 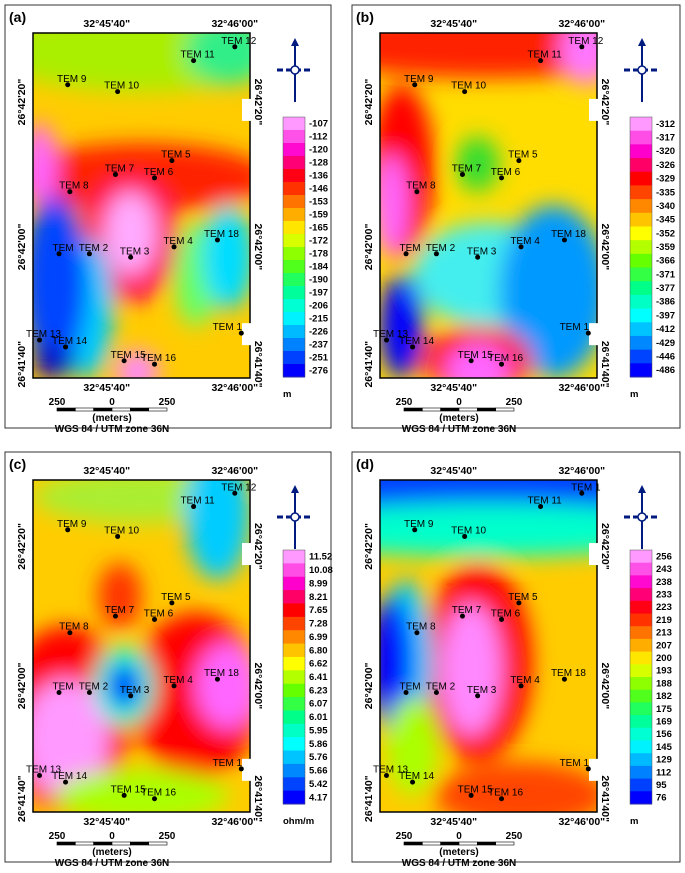 What do you see at coordinates (318, 189) in the screenshot?
I see `colorbar-label: -146` at bounding box center [318, 189].